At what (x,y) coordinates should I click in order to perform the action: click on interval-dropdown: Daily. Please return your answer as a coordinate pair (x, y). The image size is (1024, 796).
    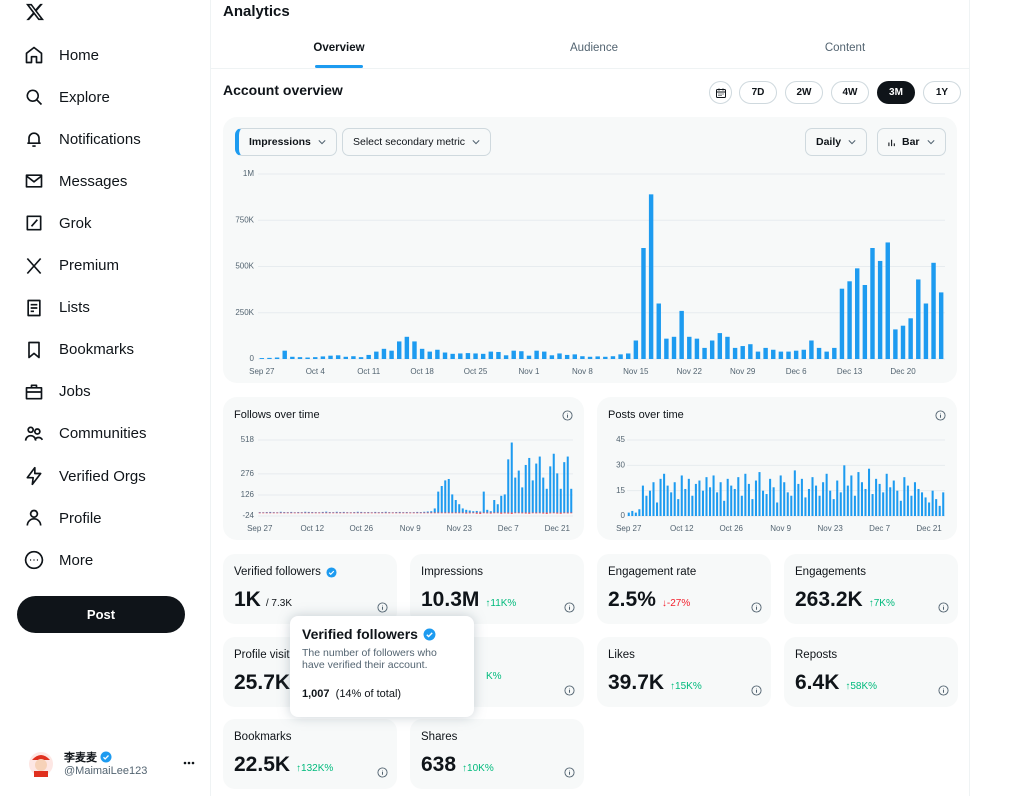
    Looking at the image, I should click on (836, 142).